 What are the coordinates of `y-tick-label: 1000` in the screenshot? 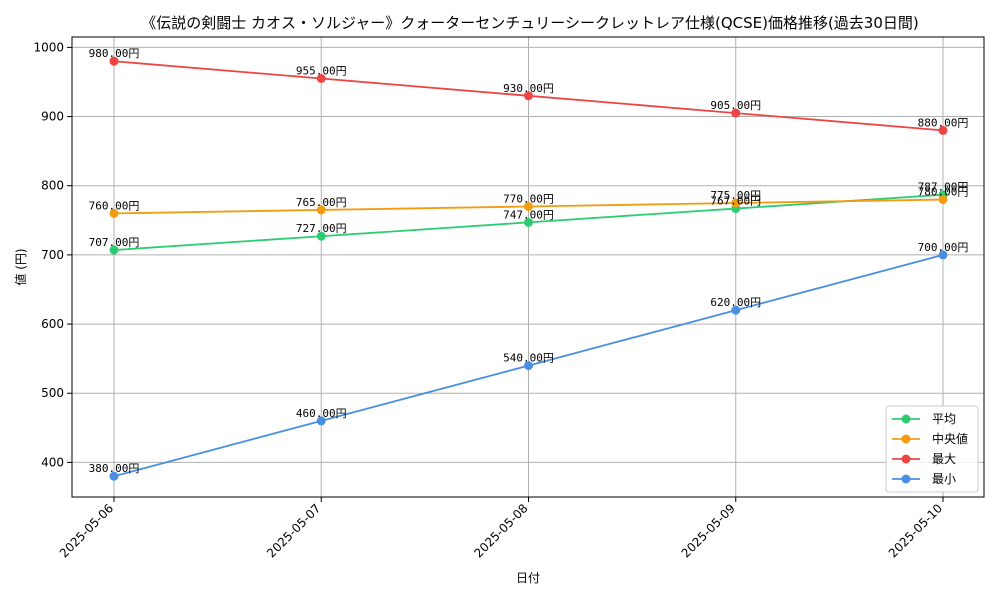 It's located at (48, 47).